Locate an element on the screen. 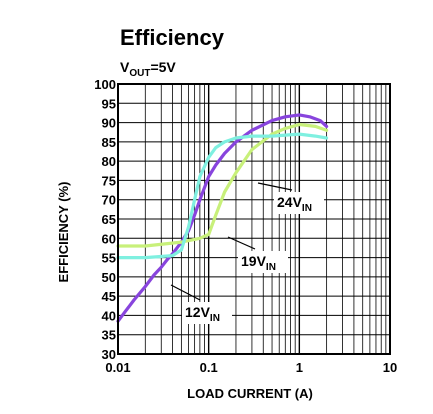 This screenshot has width=433, height=414. y-tick-label: 90 is located at coordinates (109, 123).